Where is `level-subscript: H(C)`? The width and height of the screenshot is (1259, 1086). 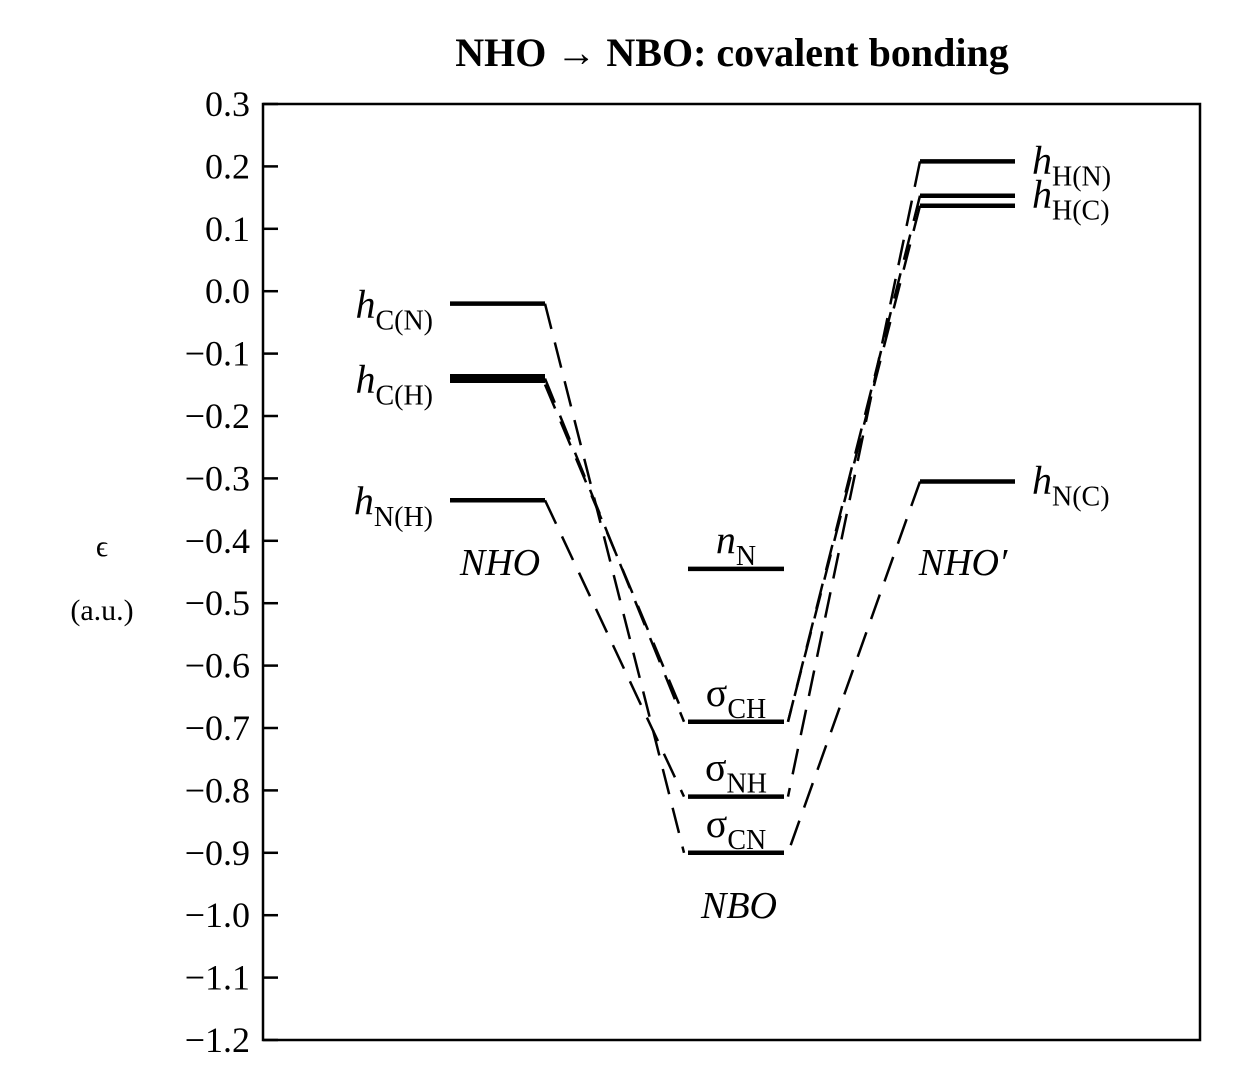
level-subscript: H(C) is located at coordinates (1081, 211).